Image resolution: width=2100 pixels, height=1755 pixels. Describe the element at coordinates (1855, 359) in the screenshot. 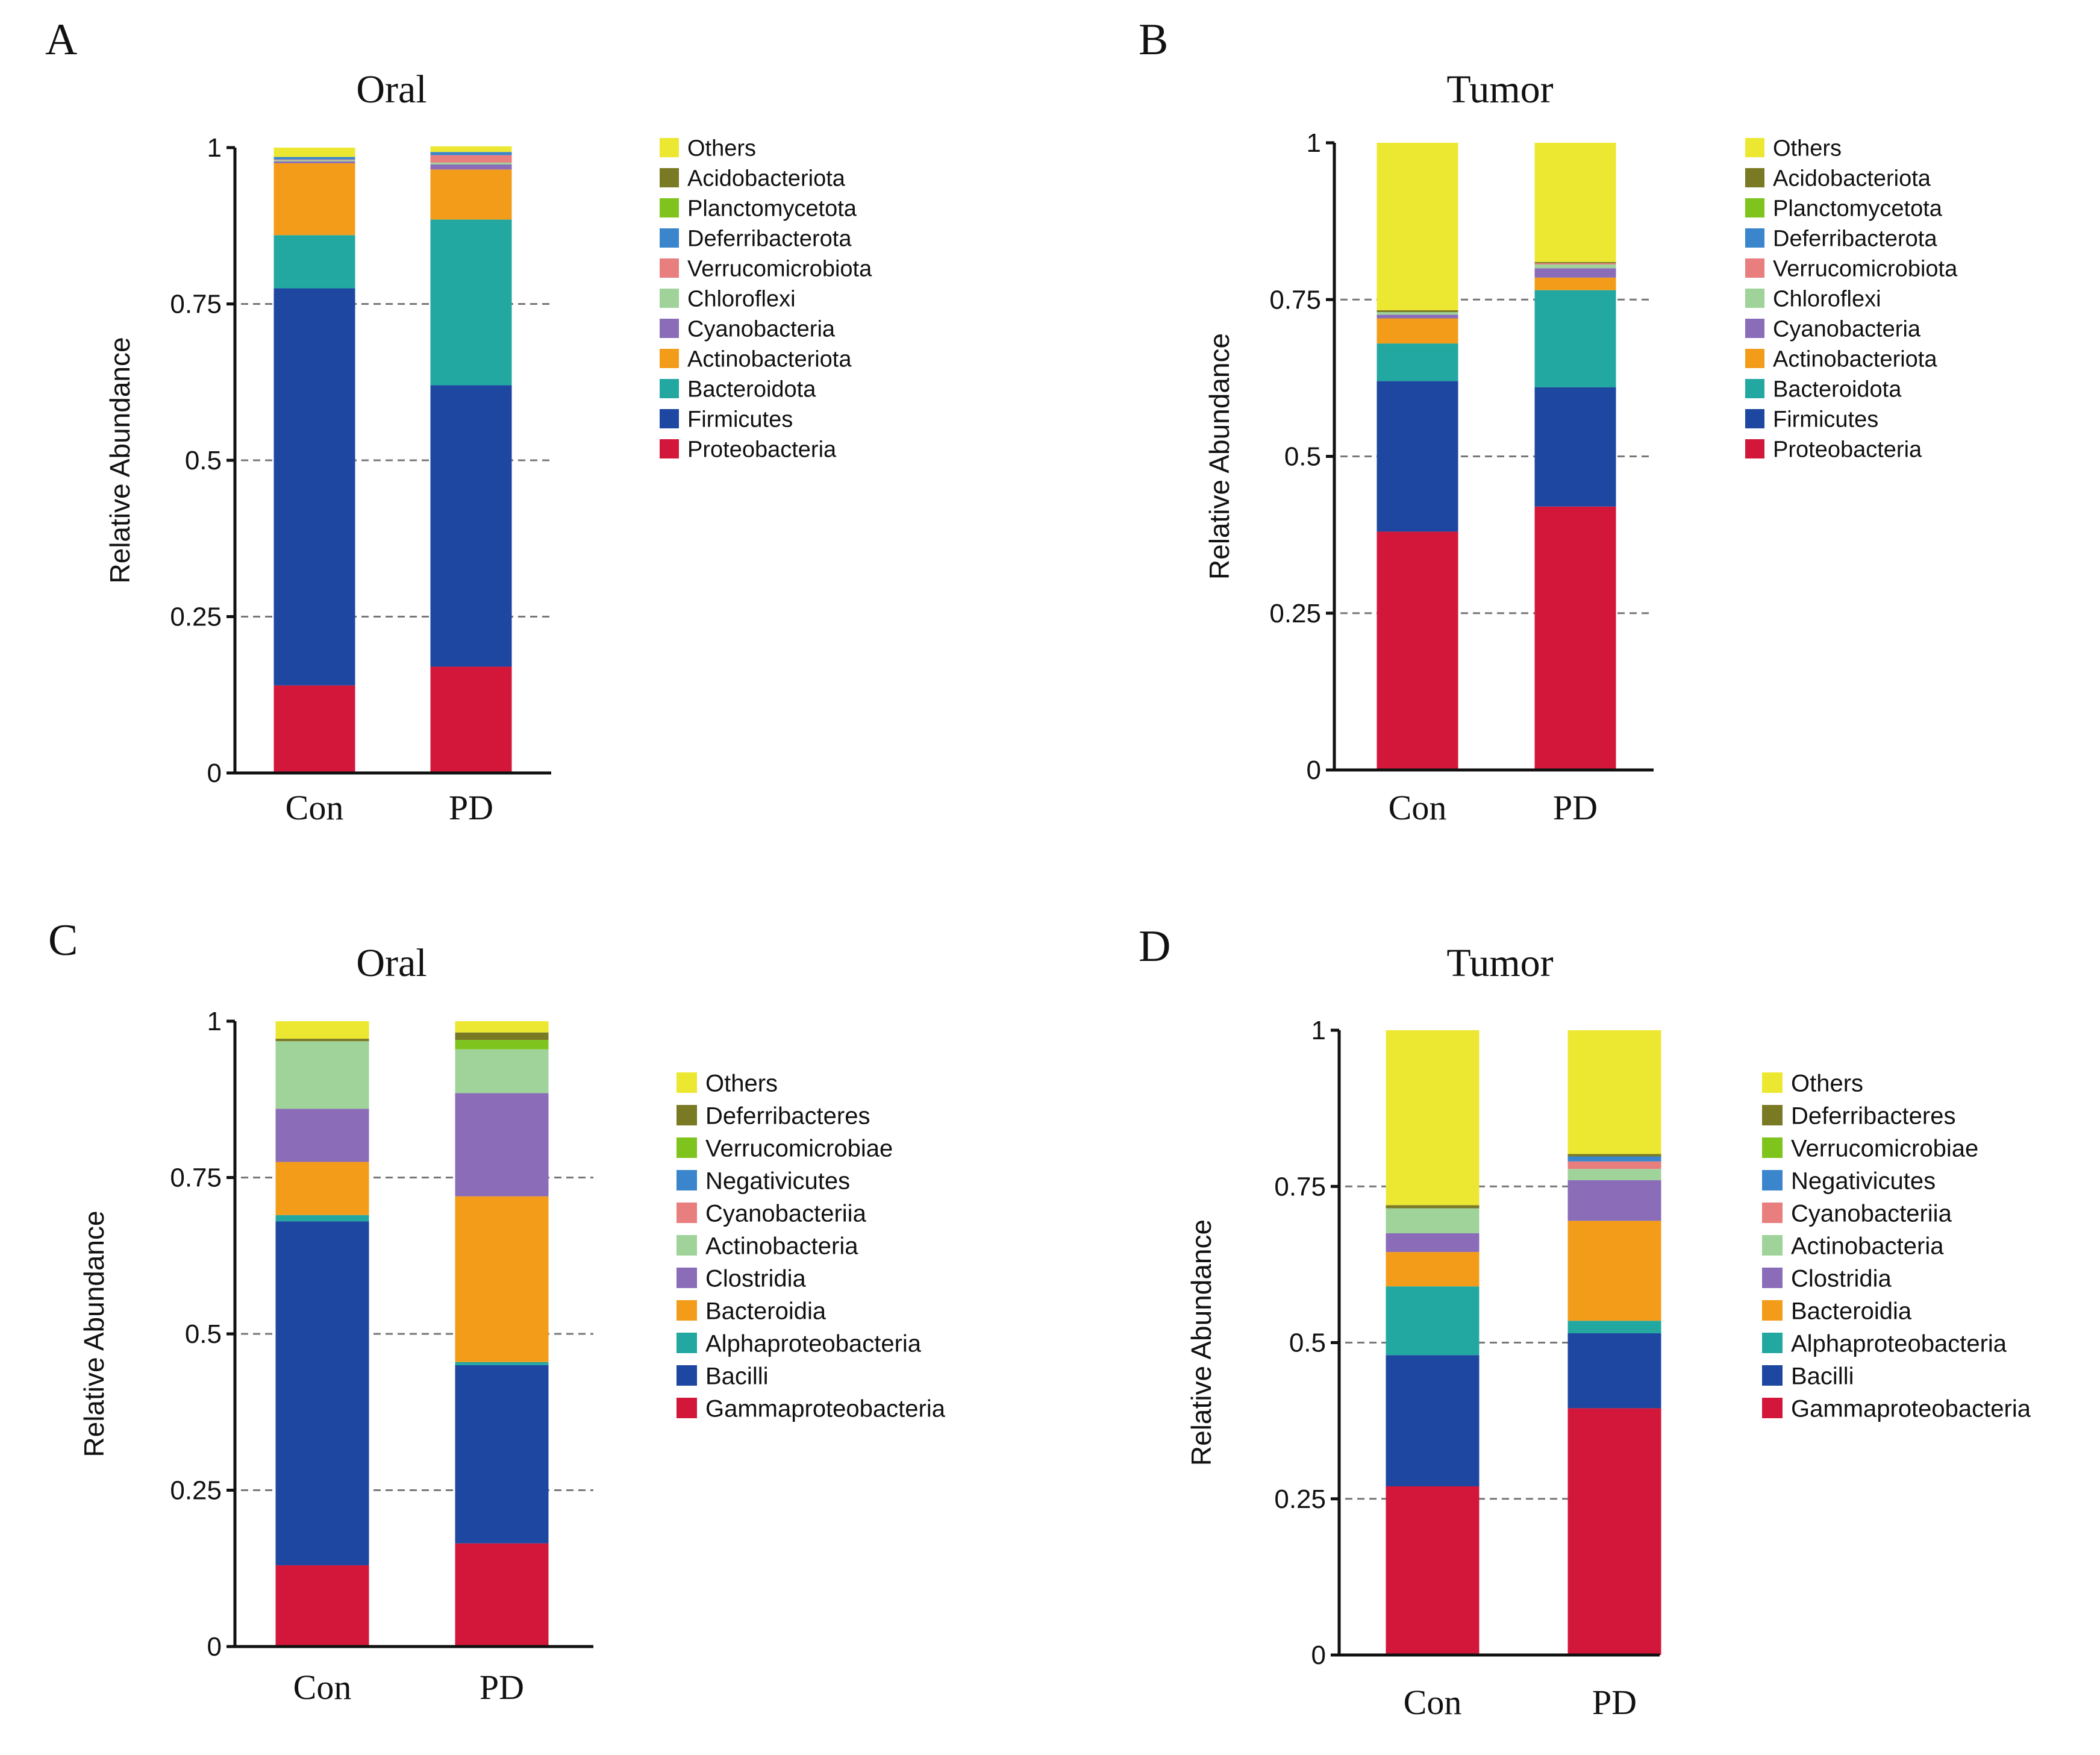

I see `legend-label: Actinobacteriota` at that location.